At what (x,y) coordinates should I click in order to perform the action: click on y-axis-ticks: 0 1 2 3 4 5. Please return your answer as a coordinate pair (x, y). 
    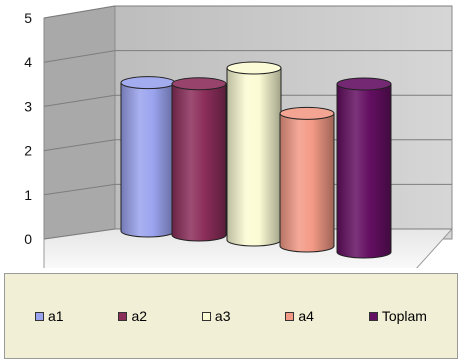
    Looking at the image, I should click on (28, 128).